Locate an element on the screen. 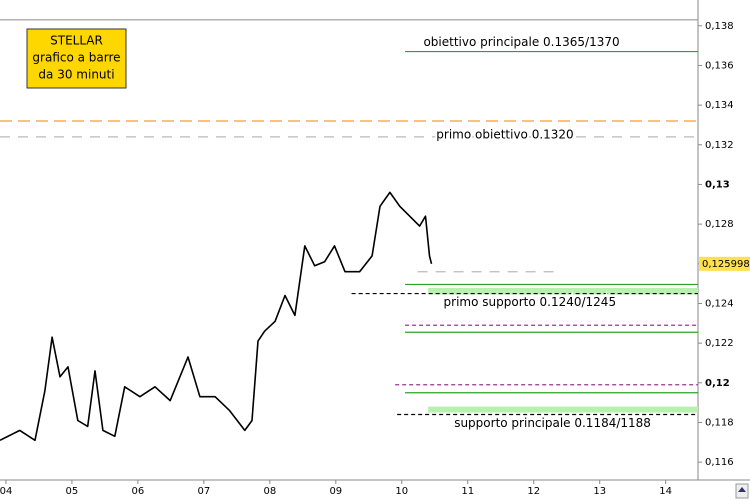 This screenshot has width=750, height=504. x-tick-label: 05 is located at coordinates (72, 491).